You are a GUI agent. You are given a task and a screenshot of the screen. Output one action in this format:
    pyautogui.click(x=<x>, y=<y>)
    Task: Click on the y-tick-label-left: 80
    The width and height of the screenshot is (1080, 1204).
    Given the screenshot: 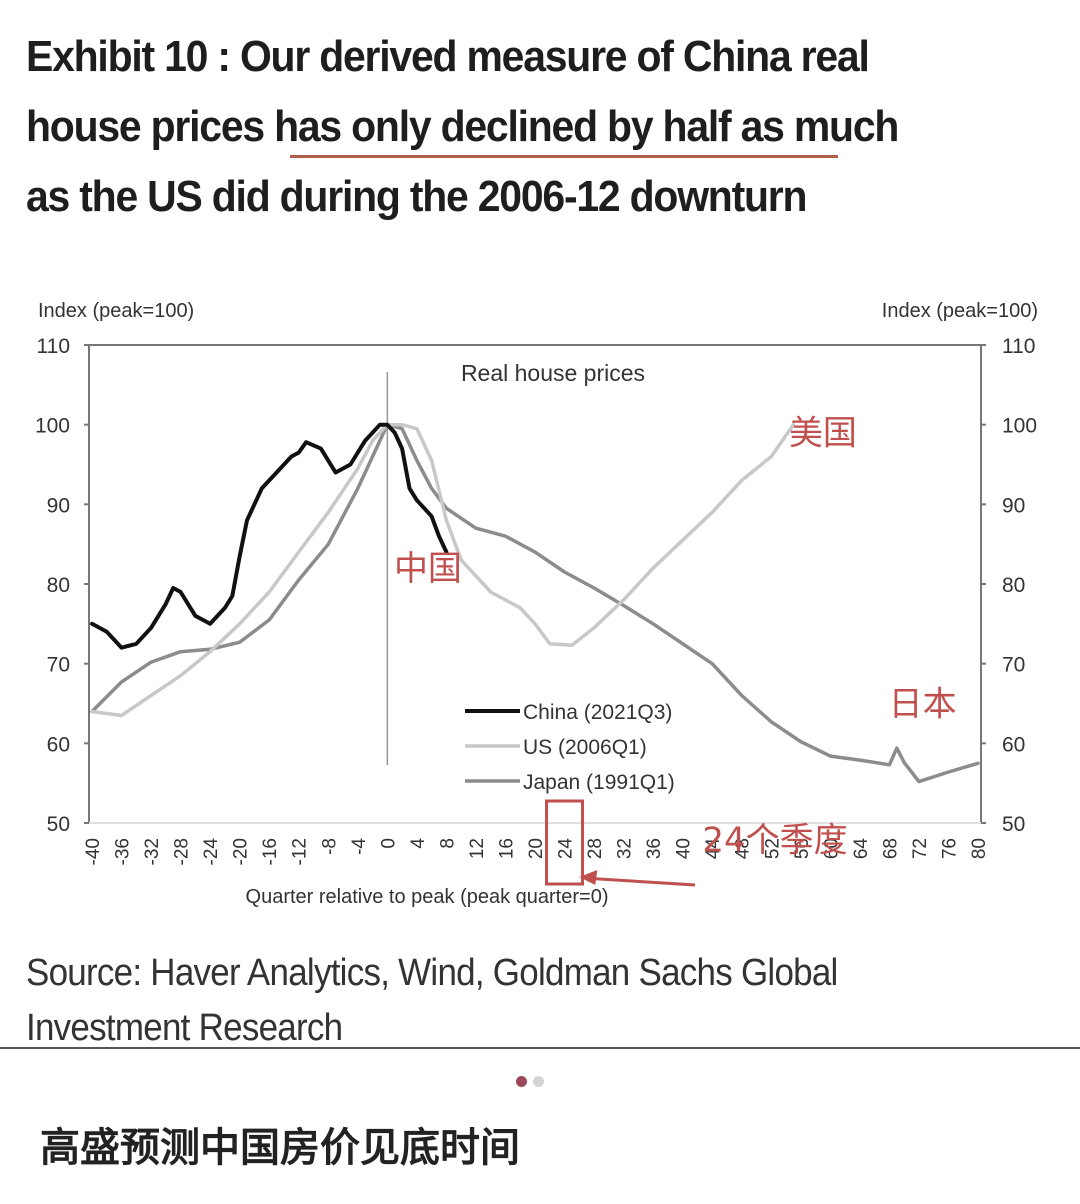 What is the action you would take?
    pyautogui.click(x=58, y=585)
    